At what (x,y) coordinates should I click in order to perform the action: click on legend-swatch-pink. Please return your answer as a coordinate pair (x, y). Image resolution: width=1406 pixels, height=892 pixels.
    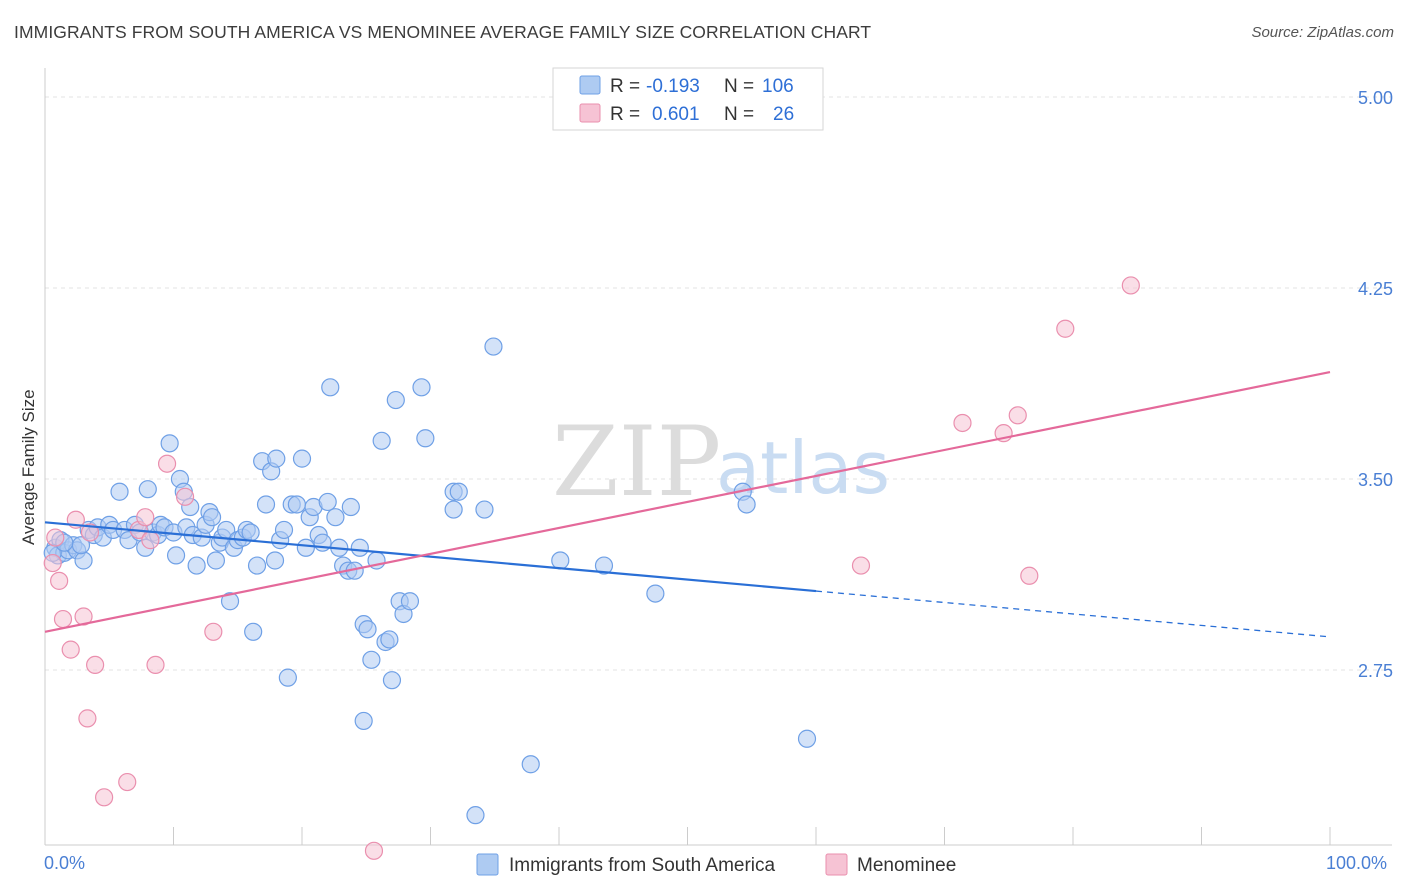
    Looking at the image, I should click on (590, 113).